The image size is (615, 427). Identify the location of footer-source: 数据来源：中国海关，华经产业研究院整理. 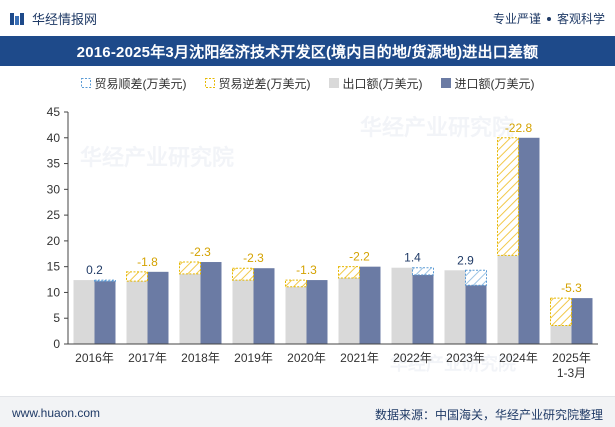
(488, 415).